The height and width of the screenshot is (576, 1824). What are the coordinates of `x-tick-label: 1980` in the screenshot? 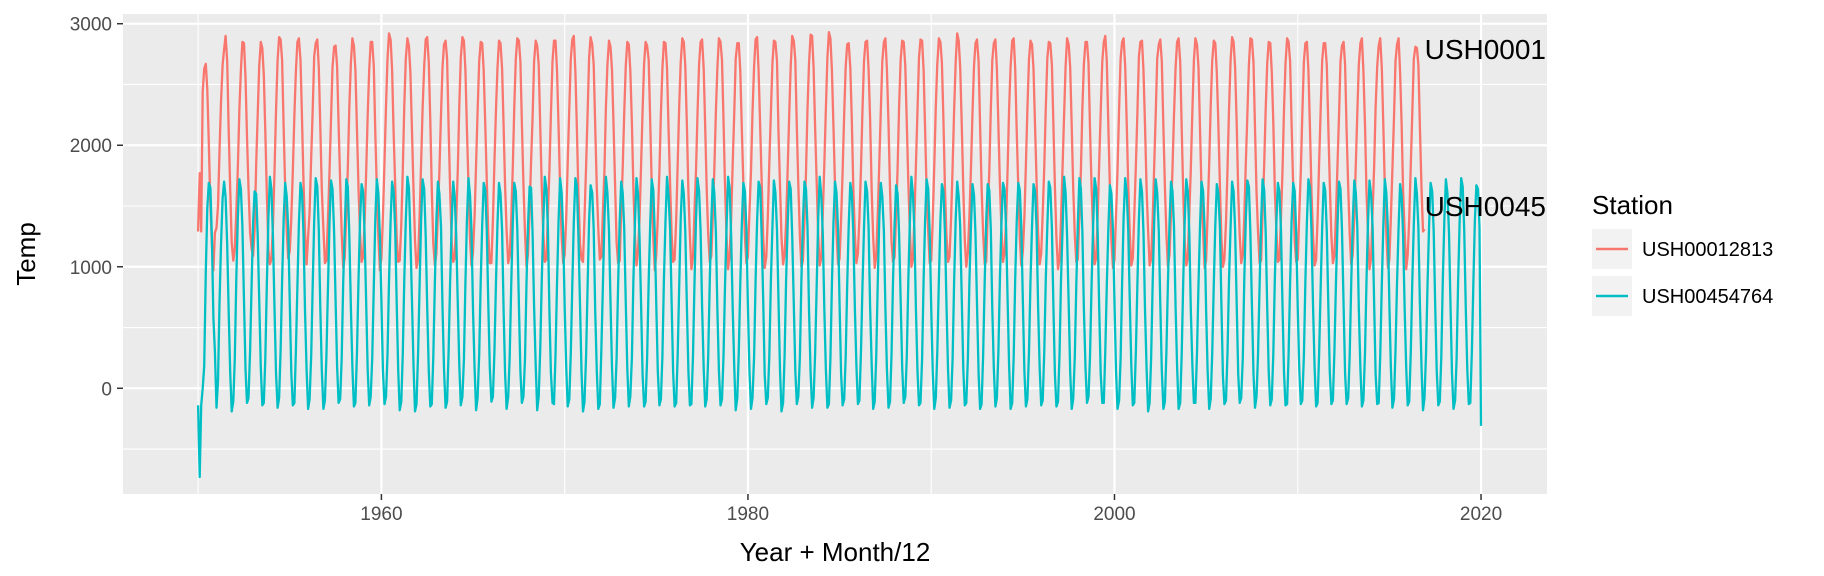 It's located at (748, 514).